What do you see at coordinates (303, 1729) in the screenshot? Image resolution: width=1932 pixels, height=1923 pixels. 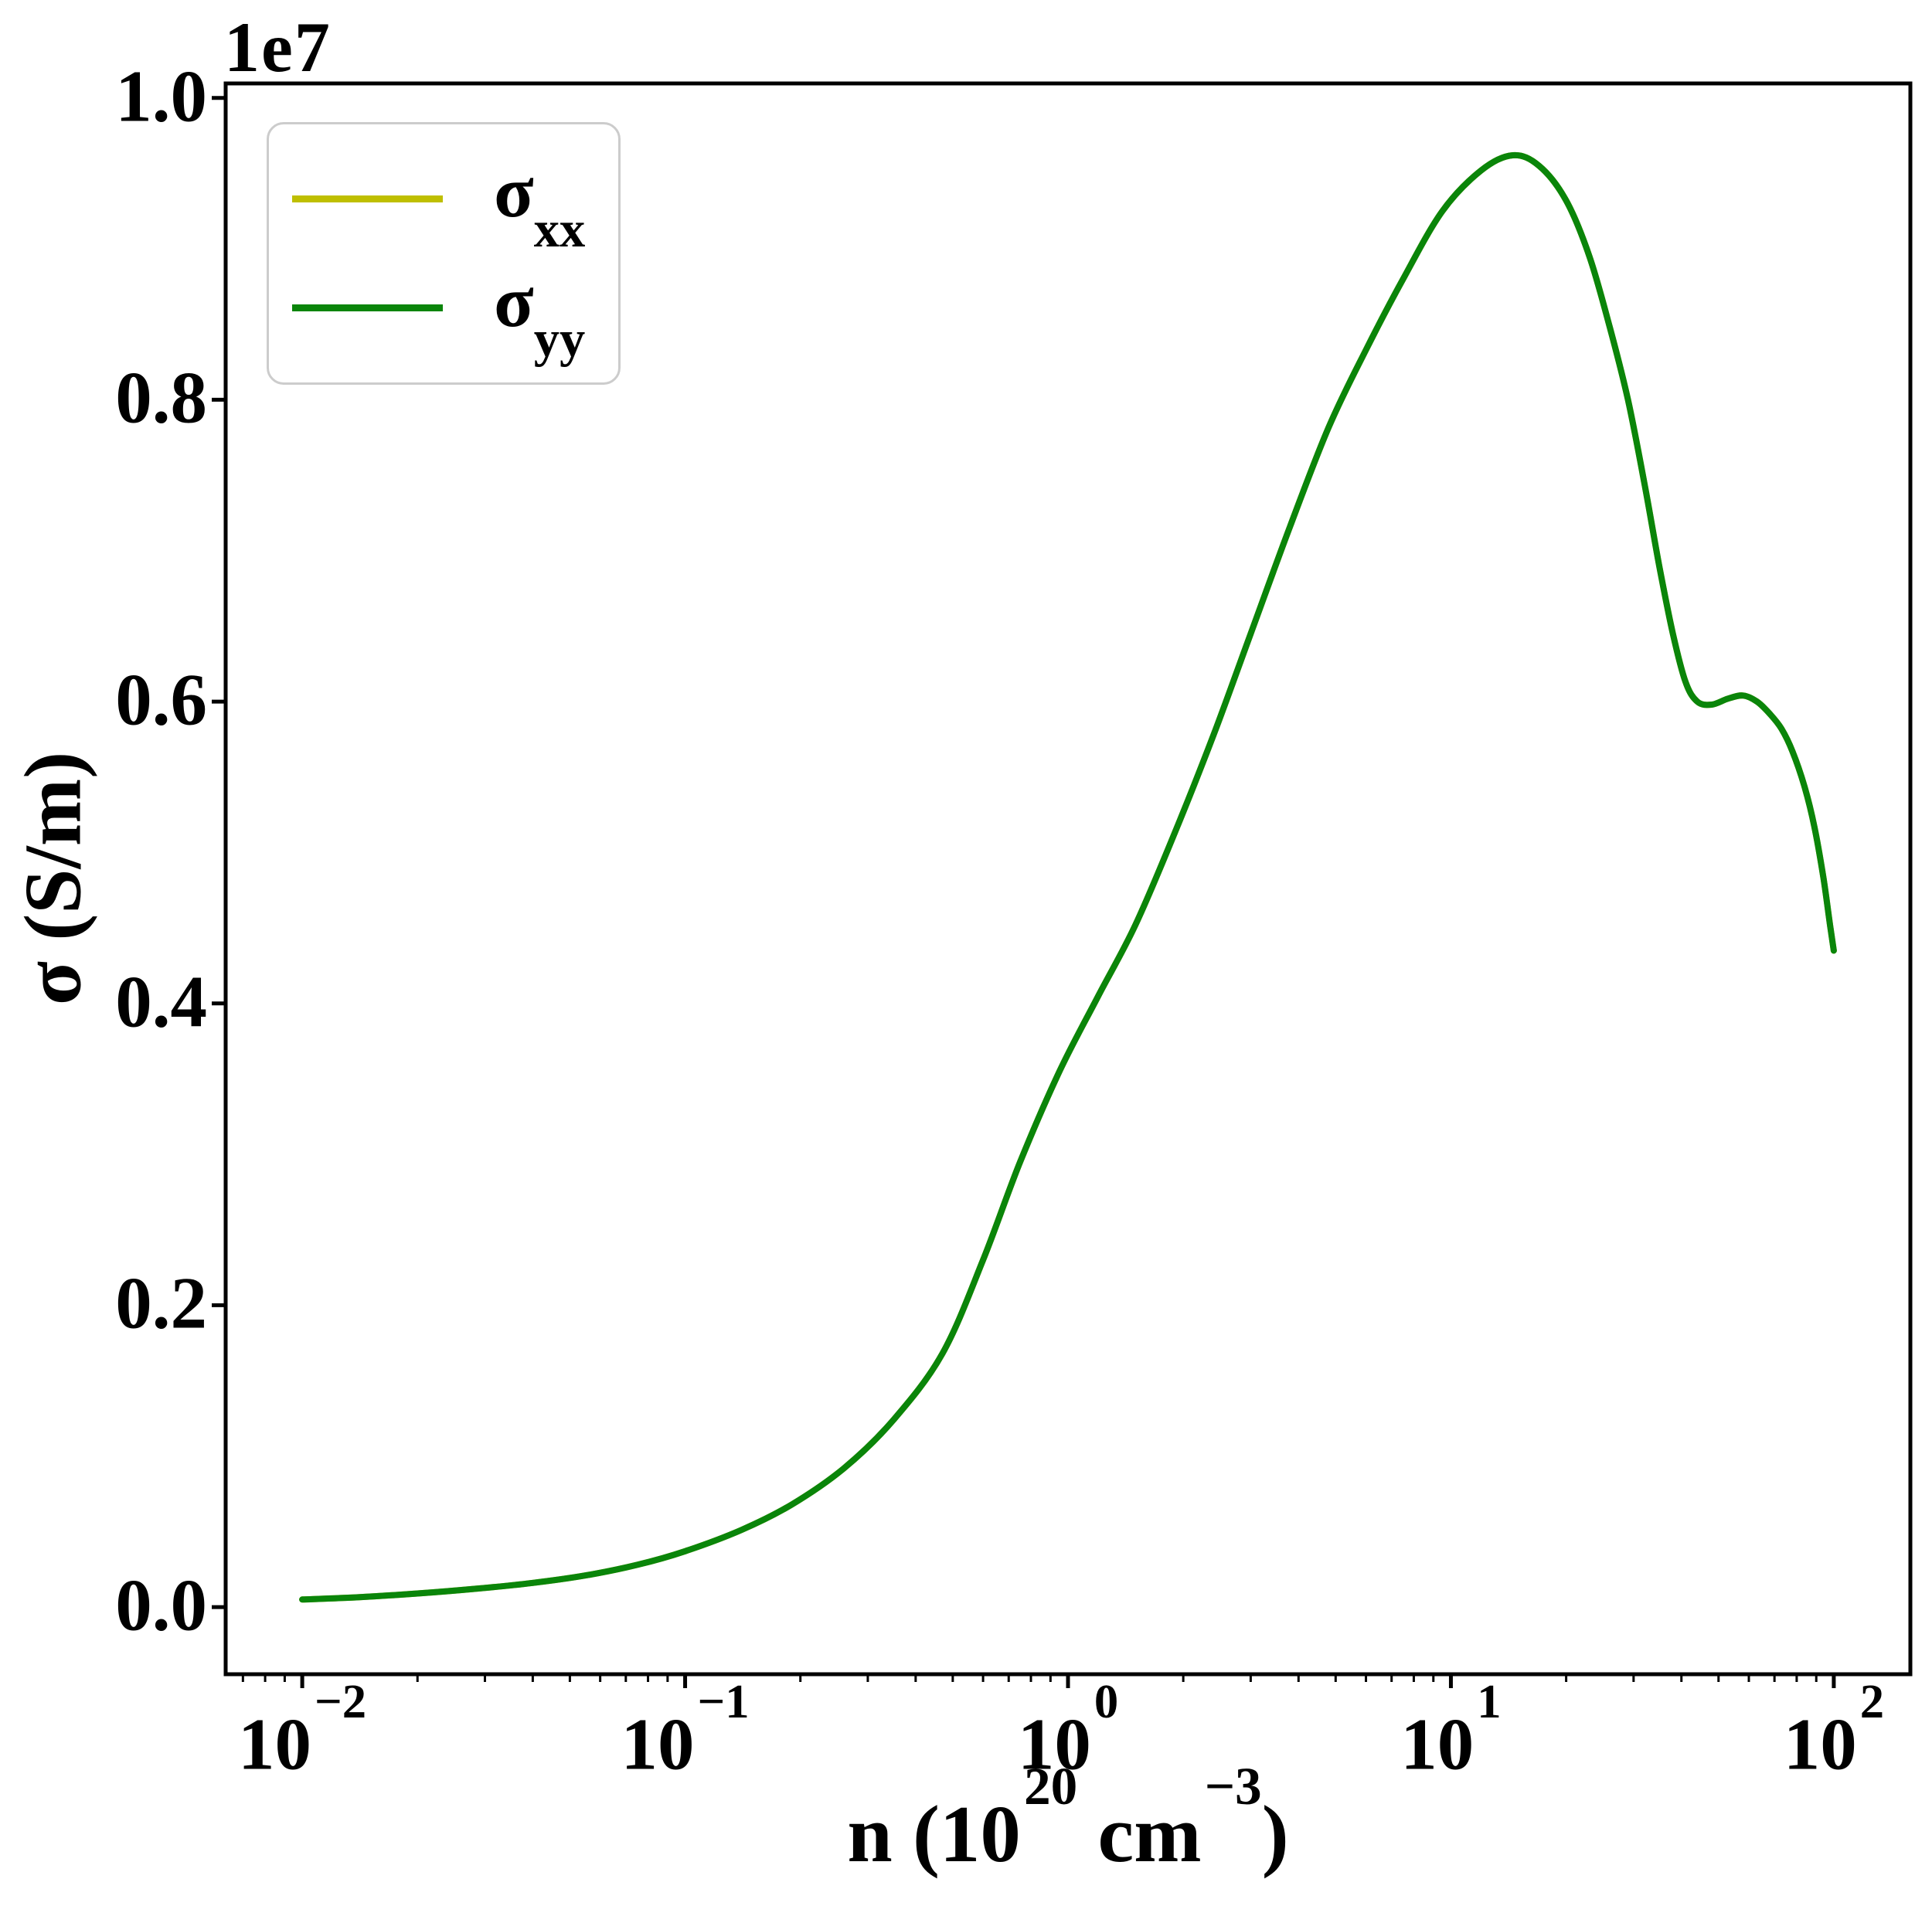 I see `x-tick-label: 10−2` at bounding box center [303, 1729].